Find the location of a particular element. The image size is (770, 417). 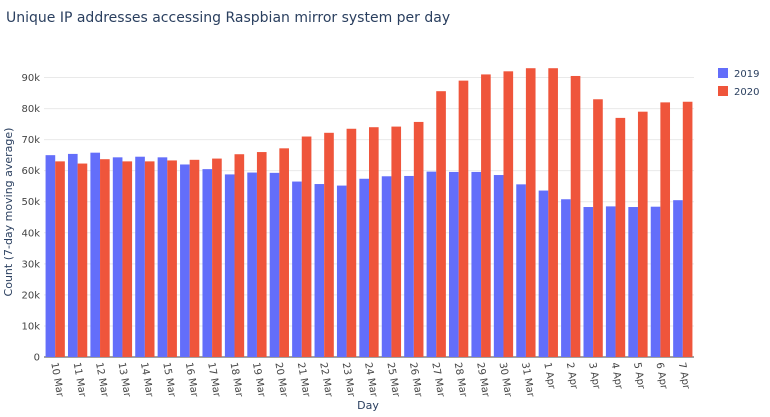

x-tick-label: 24 Mar is located at coordinates (370, 380).